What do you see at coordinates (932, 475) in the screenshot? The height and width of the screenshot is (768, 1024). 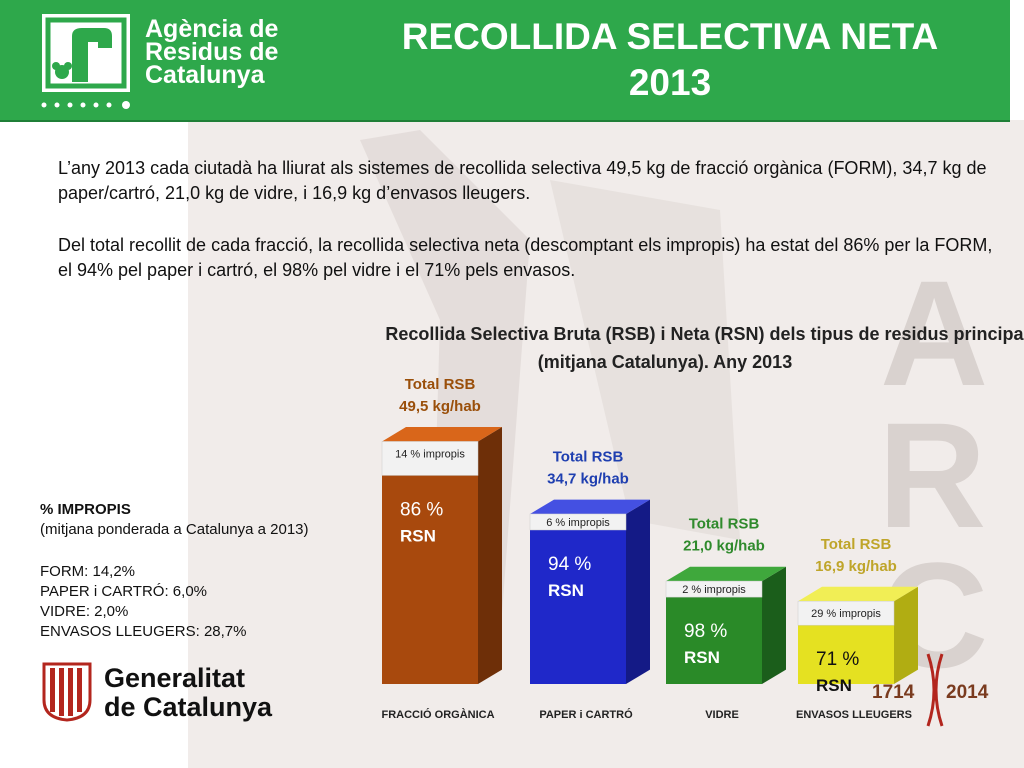 I see `watermark-letter-r: R` at bounding box center [932, 475].